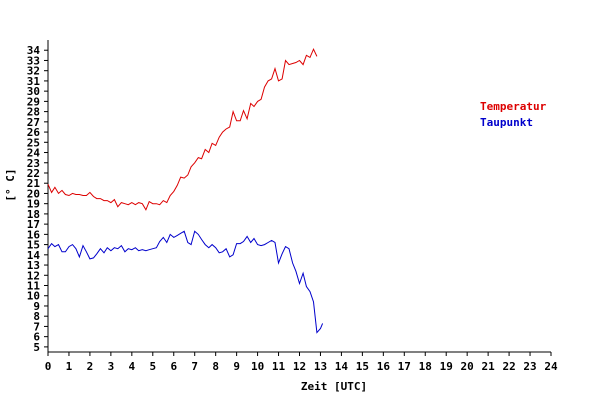 The width and height of the screenshot is (600, 400). I want to click on x-tick-label: 16, so click(384, 366).